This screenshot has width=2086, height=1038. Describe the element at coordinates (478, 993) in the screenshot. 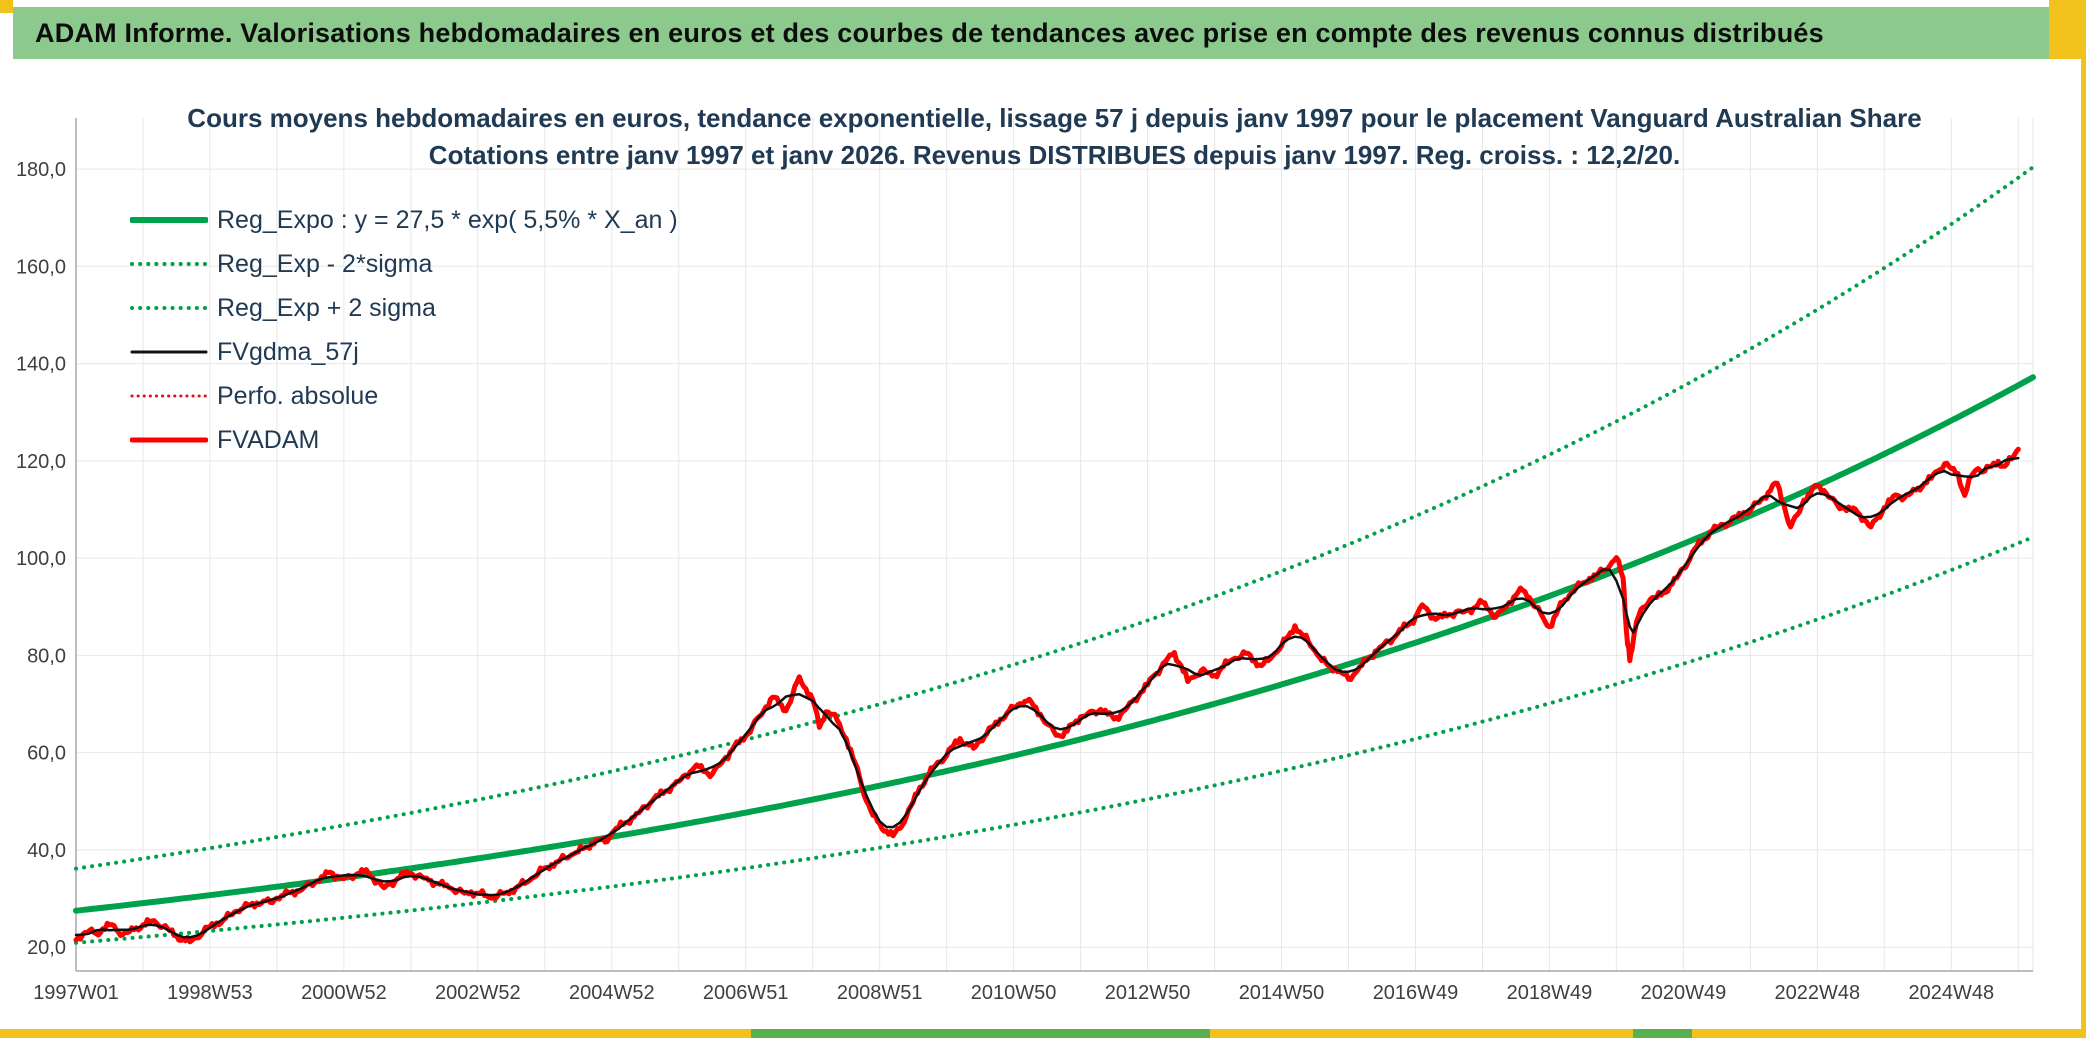

I see `x-tick-label: 2002W52` at that location.